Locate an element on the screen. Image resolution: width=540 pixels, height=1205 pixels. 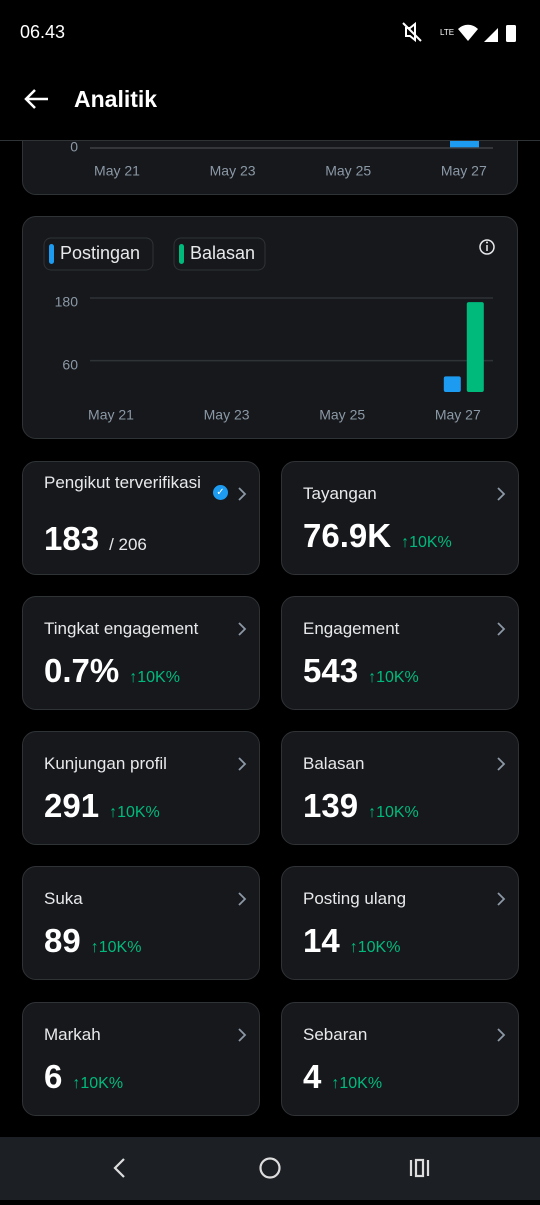
stat-value: 291 is located at coordinates (72, 805).